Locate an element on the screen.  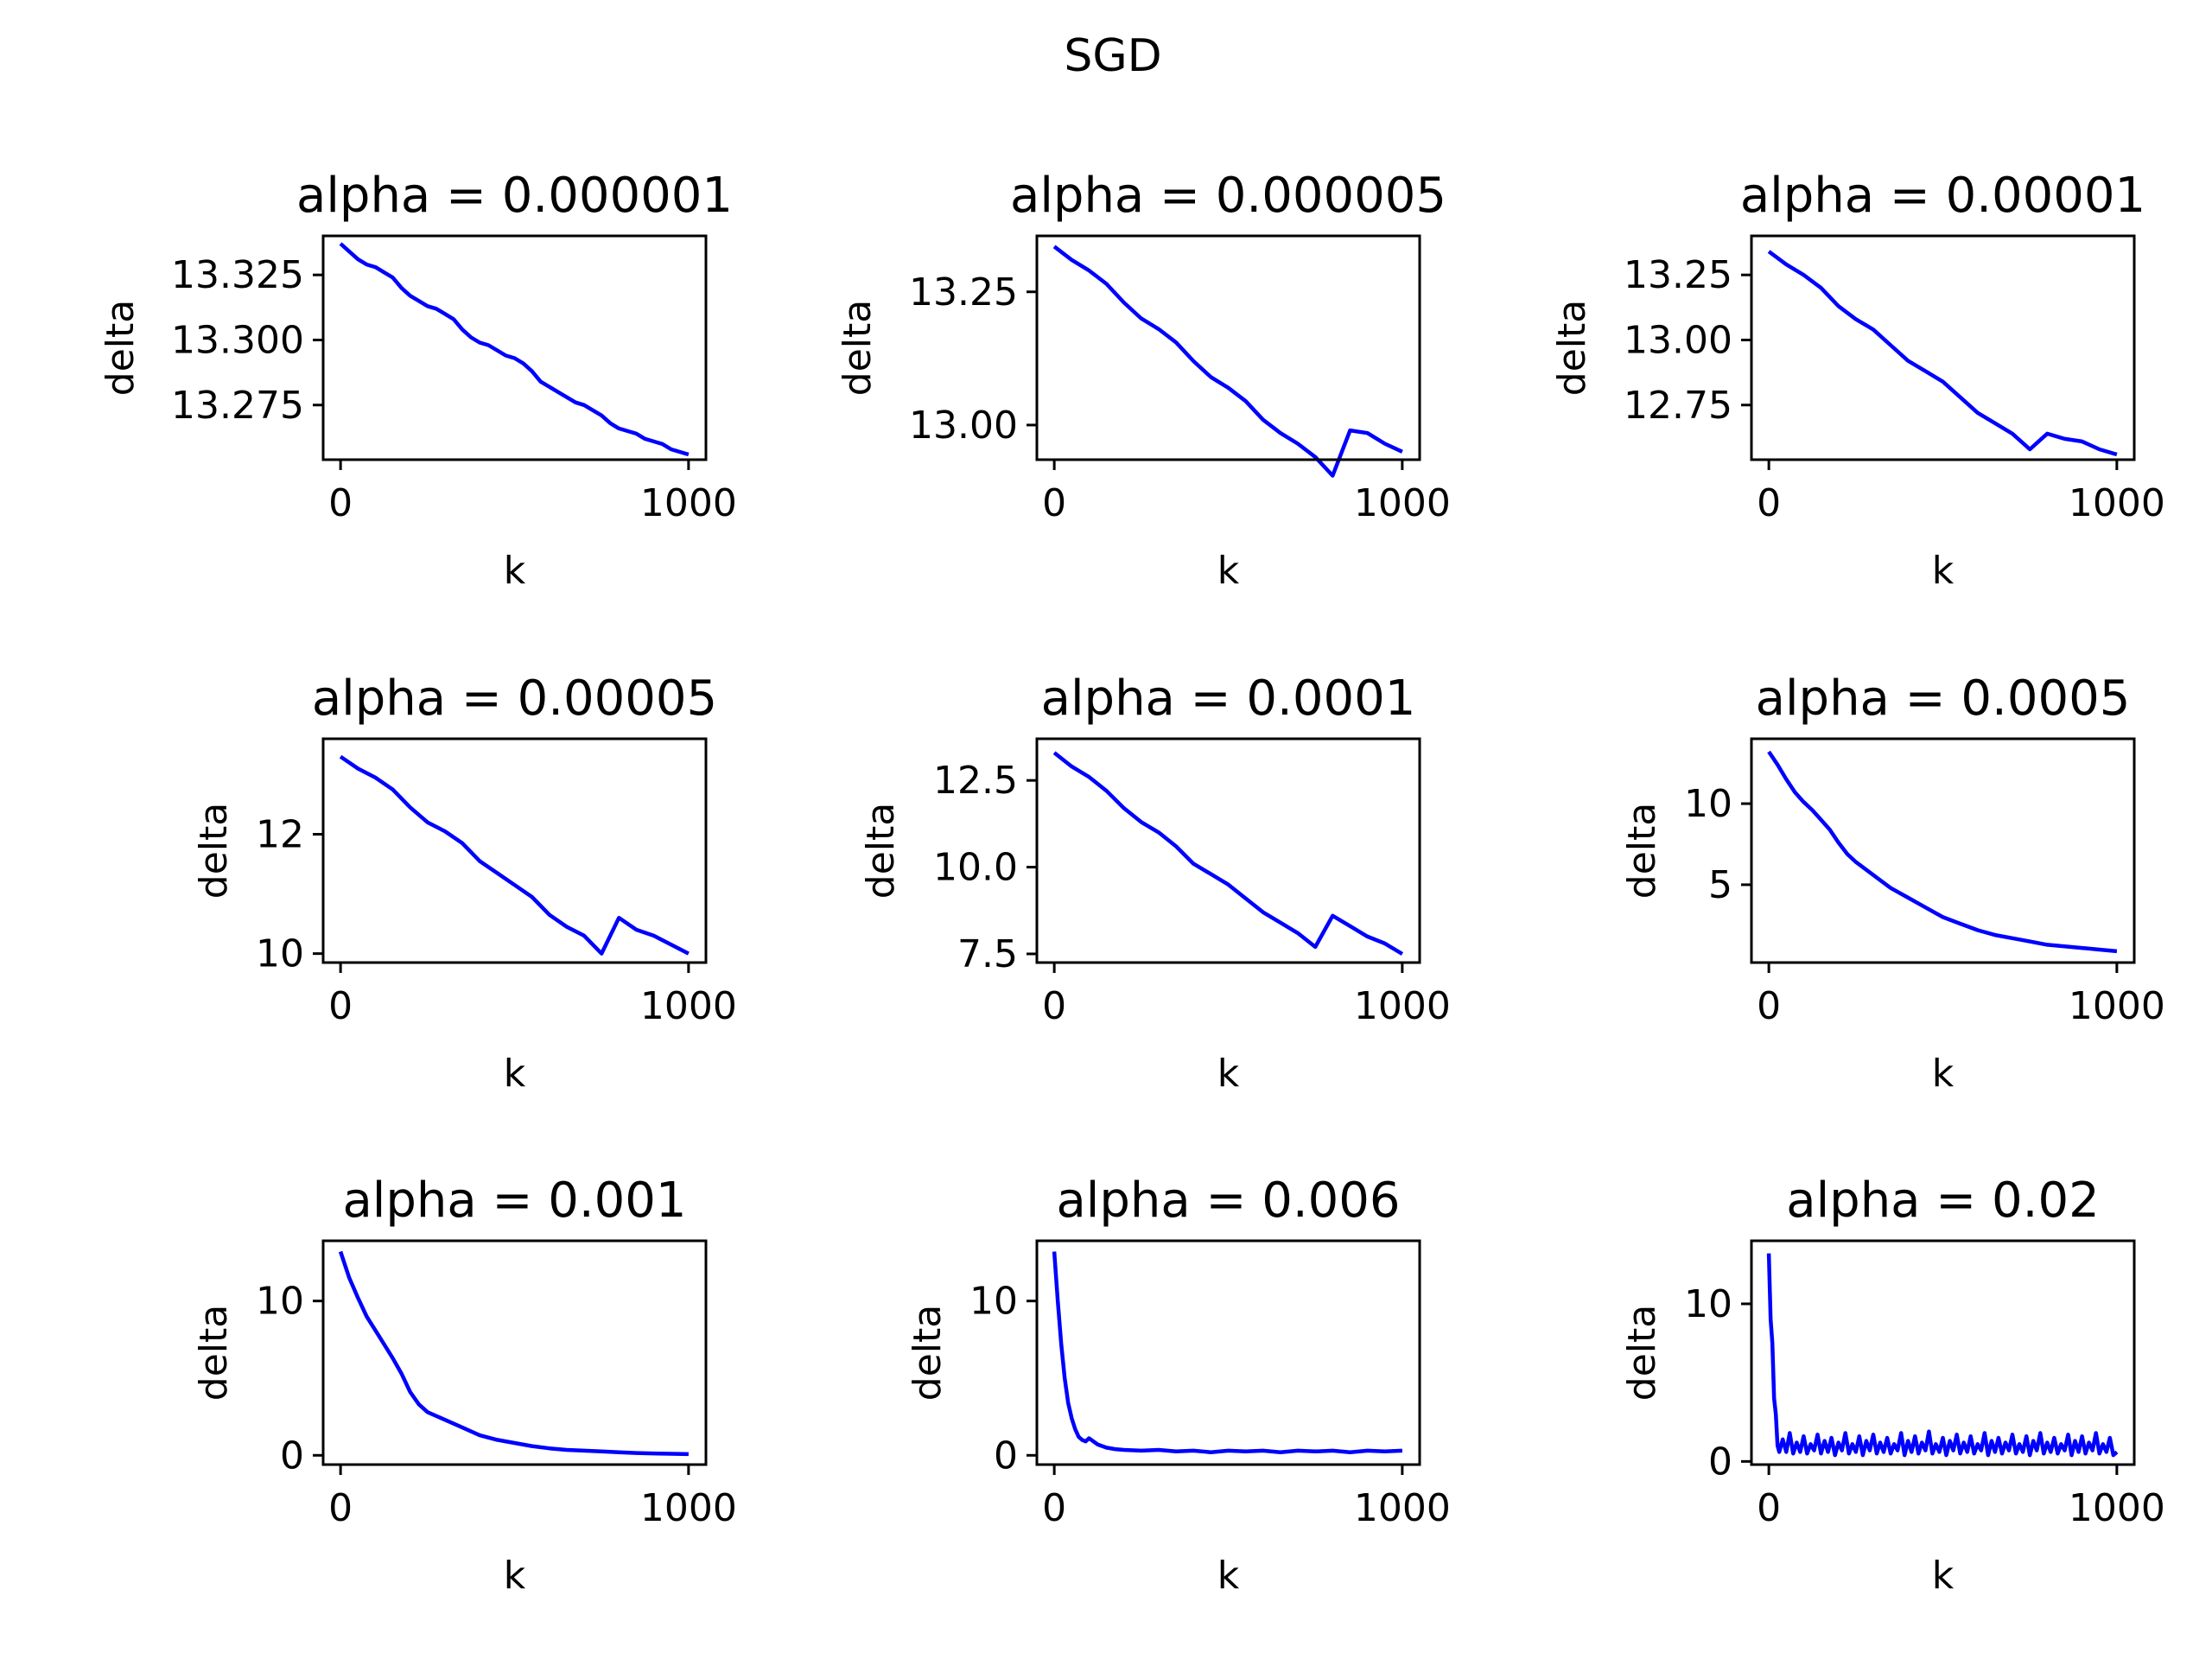
subplot-title: alpha = 0.0001 is located at coordinates (1228, 699).